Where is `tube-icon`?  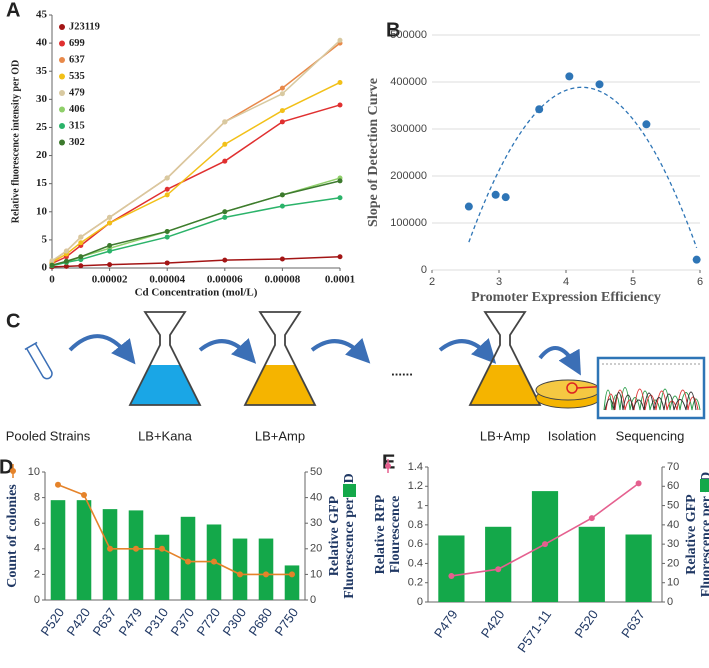
tube-icon is located at coordinates (38, 360).